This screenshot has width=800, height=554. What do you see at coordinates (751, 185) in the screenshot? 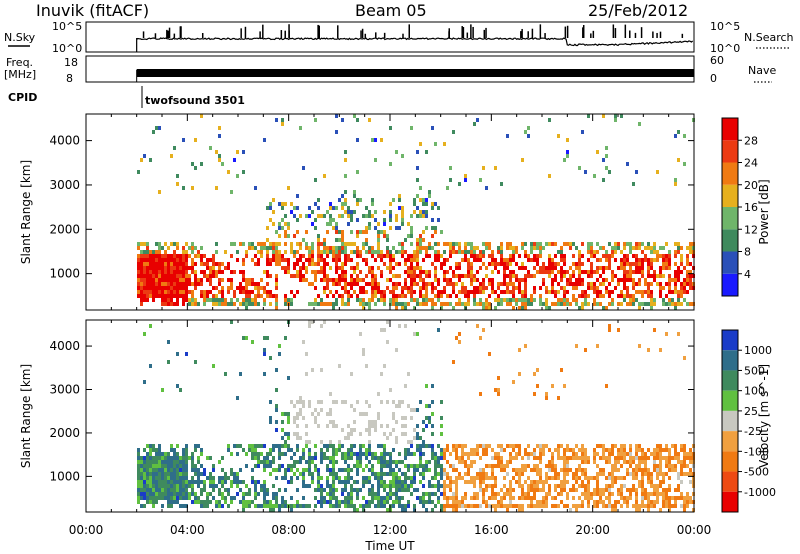
I see `colorbar-tick-label: 20` at bounding box center [751, 185].